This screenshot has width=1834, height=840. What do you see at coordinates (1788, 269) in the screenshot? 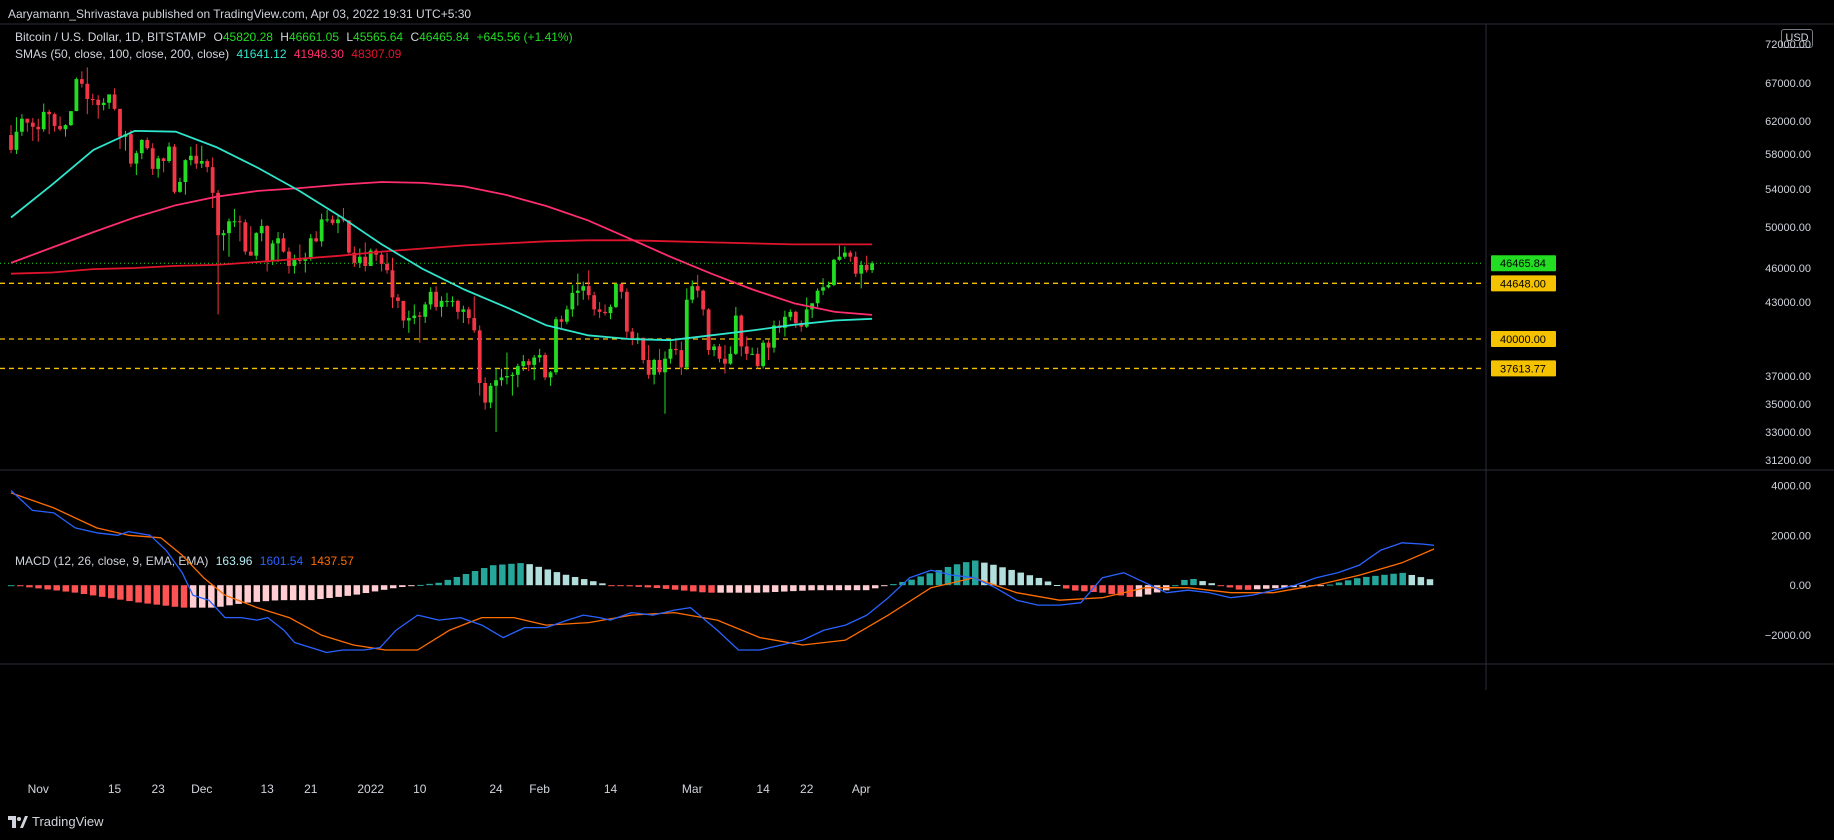
I see `price-tick-label: 46000.00` at bounding box center [1788, 269].